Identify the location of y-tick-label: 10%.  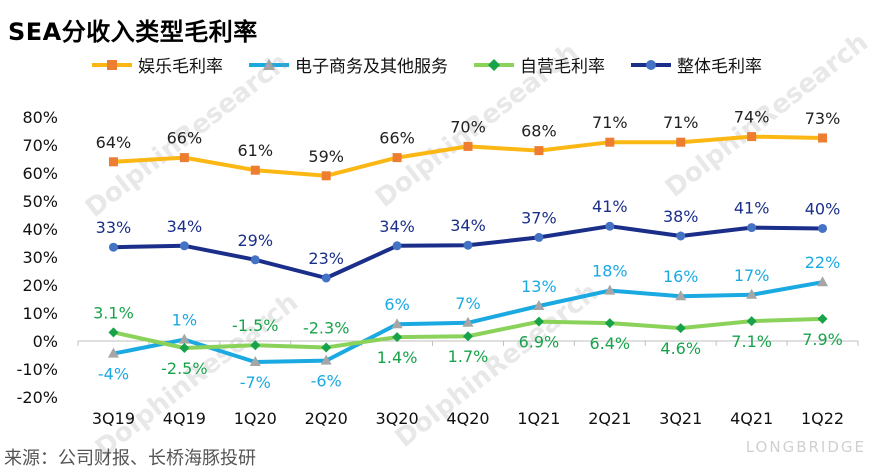
(40, 313).